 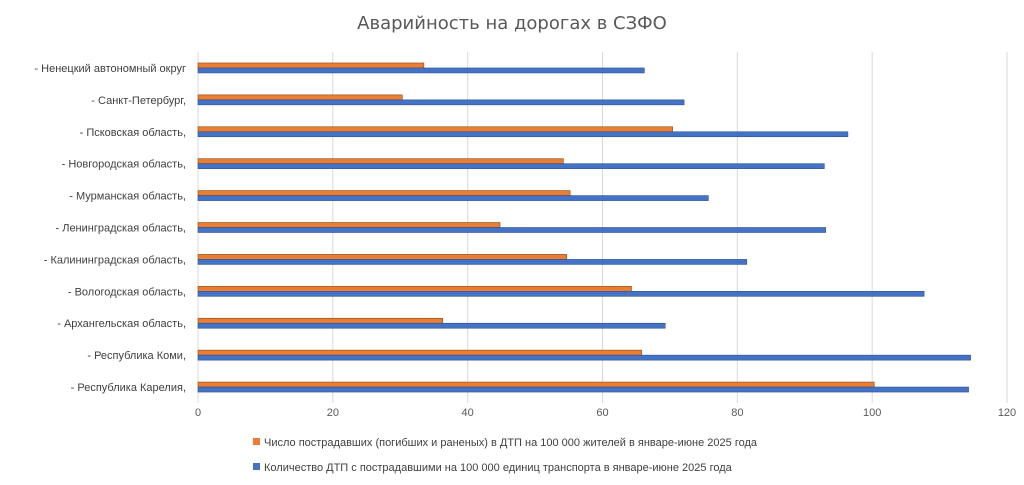 I want to click on category-label: - Ленинградская область,, so click(x=121, y=229).